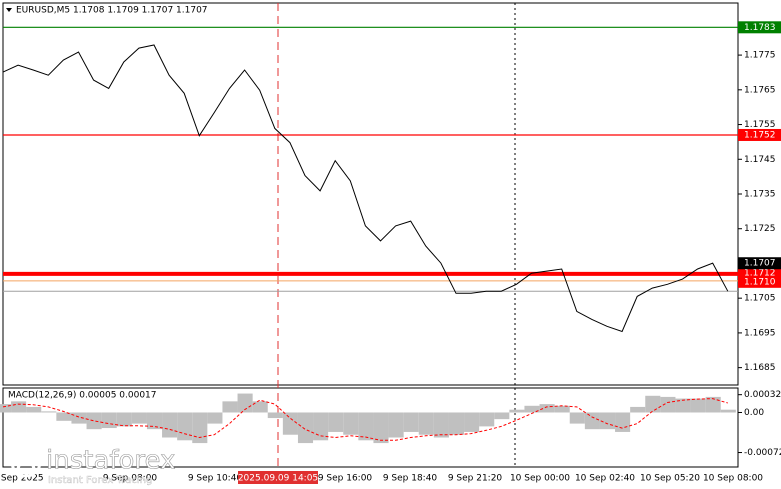  I want to click on x-tick-label: 10 Sep 08:00, so click(733, 479).